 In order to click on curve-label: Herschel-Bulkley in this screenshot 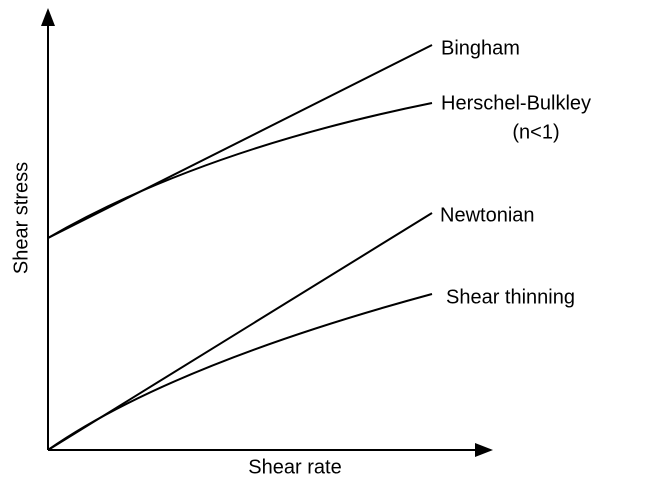, I will do `click(516, 103)`.